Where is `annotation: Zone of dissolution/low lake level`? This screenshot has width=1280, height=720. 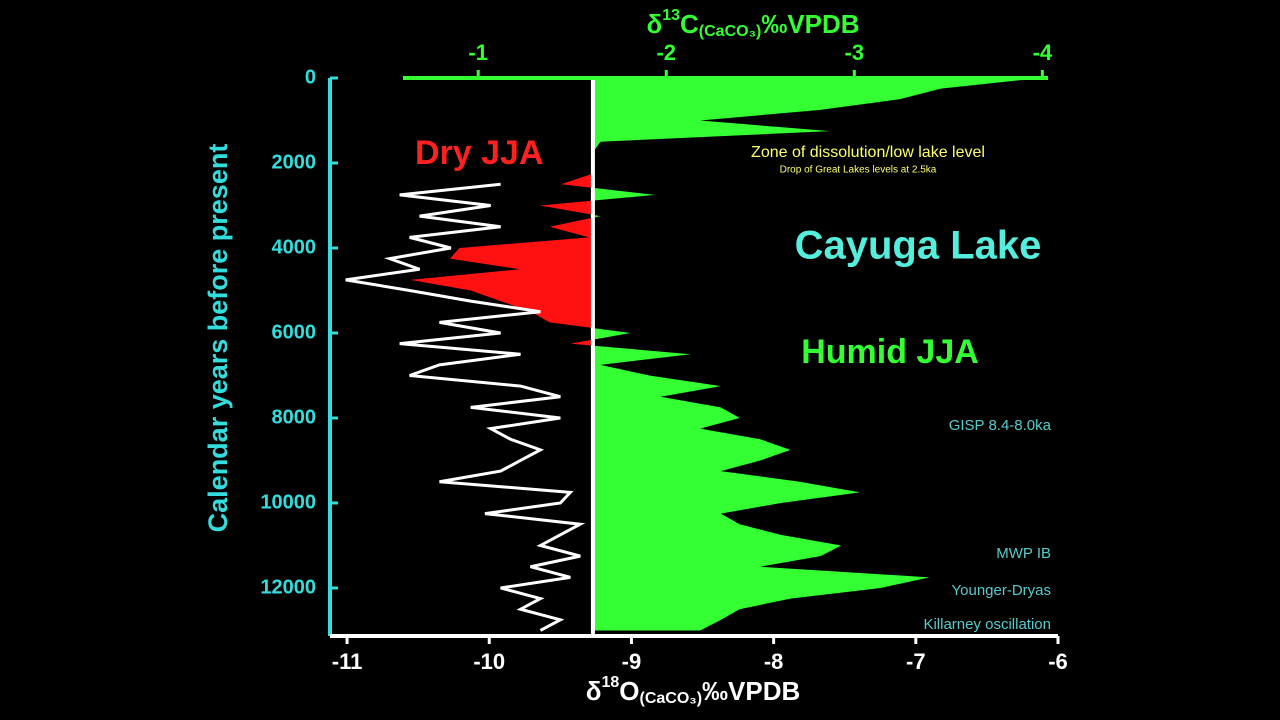 annotation: Zone of dissolution/low lake level is located at coordinates (868, 152).